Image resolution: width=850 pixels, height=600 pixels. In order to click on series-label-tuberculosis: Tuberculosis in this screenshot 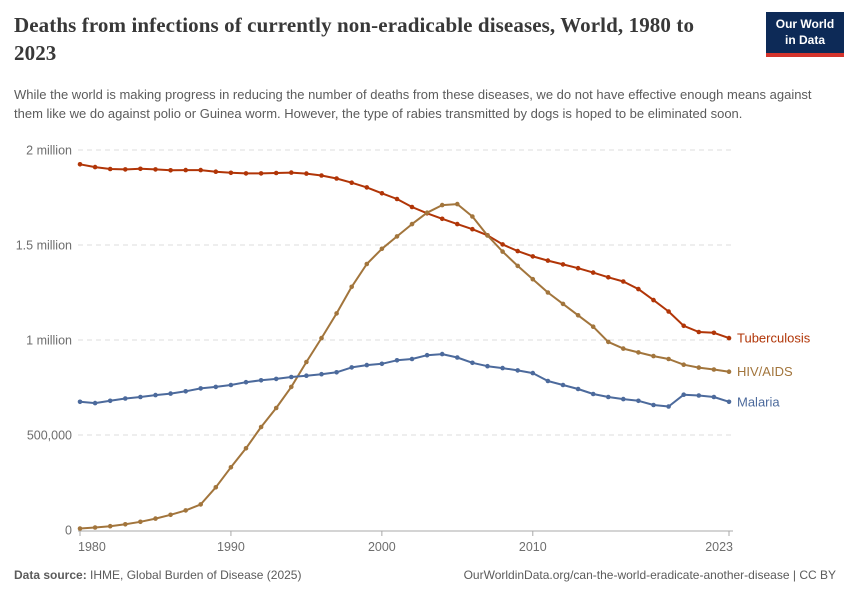, I will do `click(774, 338)`.